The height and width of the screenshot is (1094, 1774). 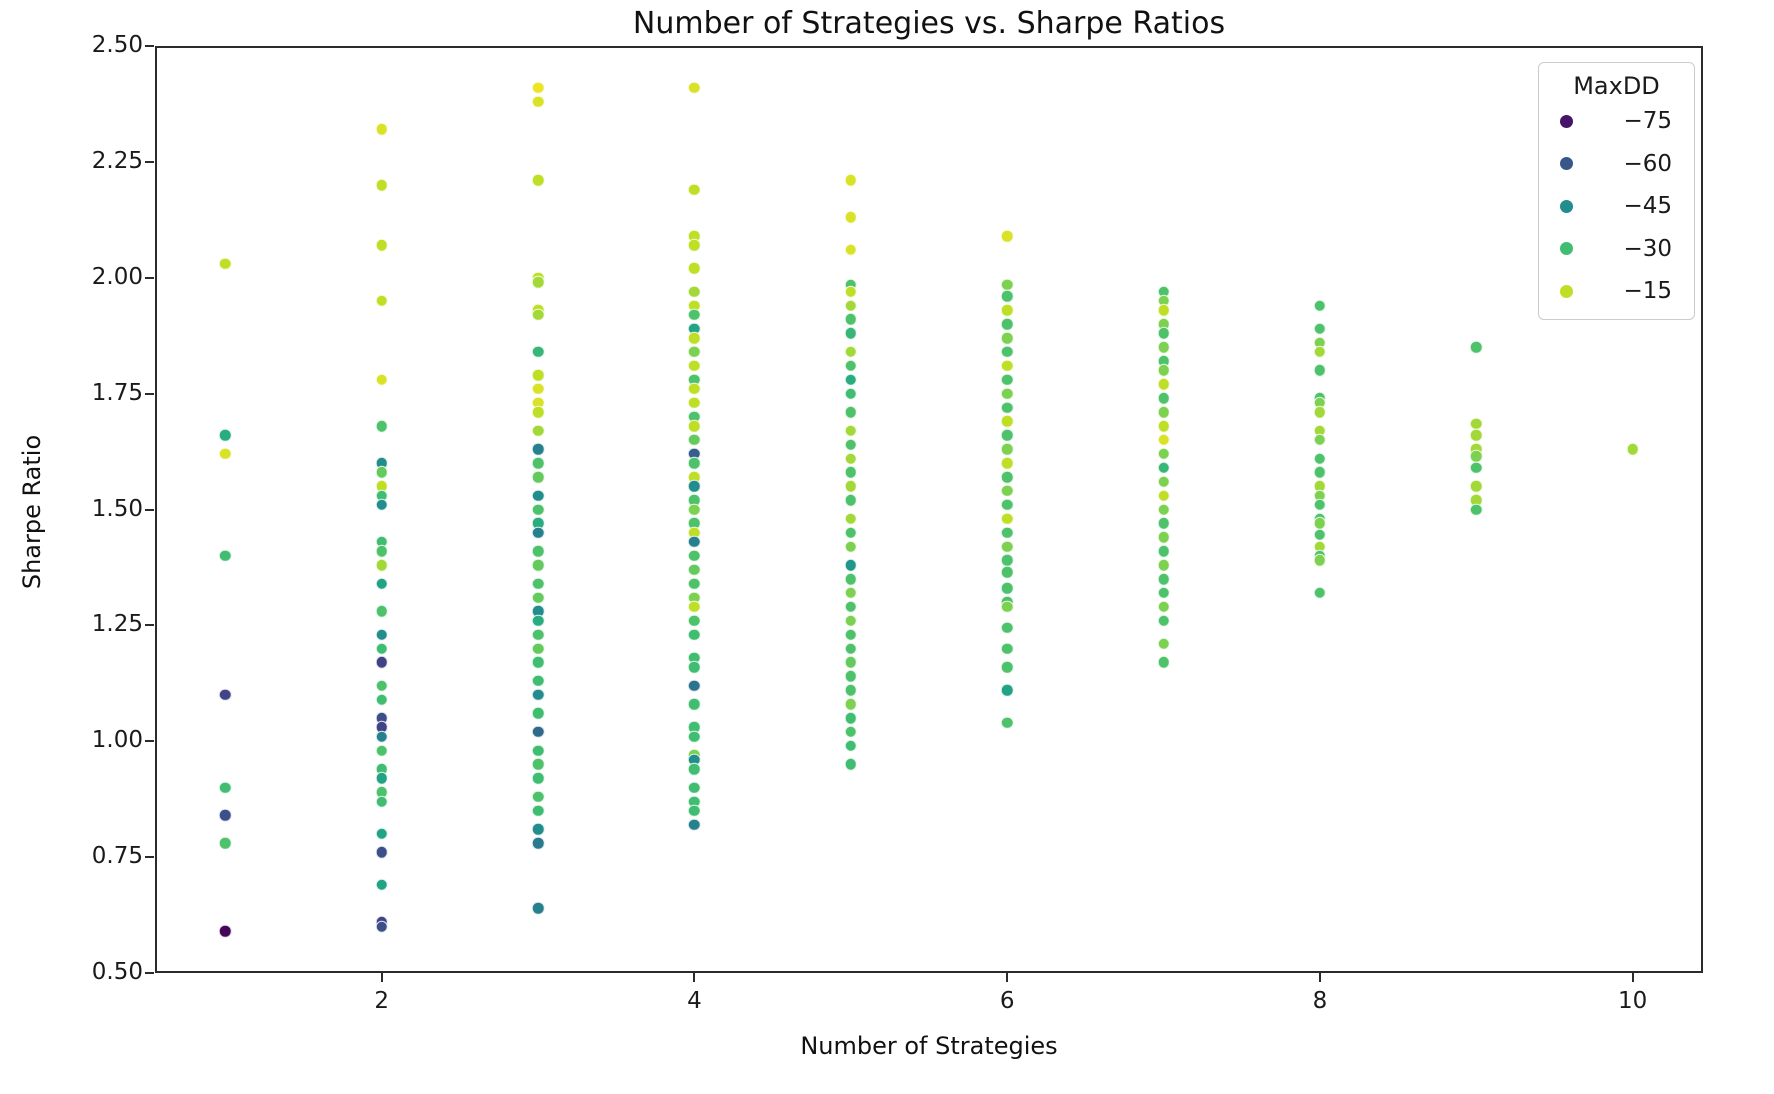 I want to click on x-tick-label: 10, so click(x=1632, y=1001).